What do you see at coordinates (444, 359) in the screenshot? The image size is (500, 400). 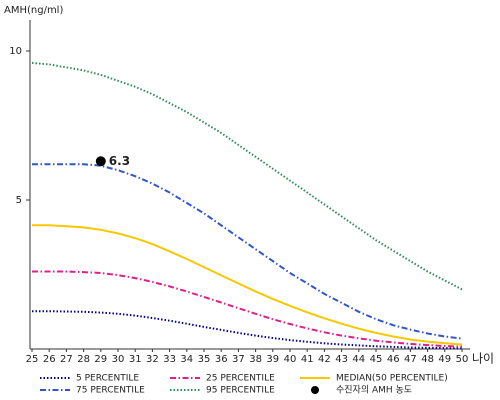 I see `x-tick-label: 49` at bounding box center [444, 359].